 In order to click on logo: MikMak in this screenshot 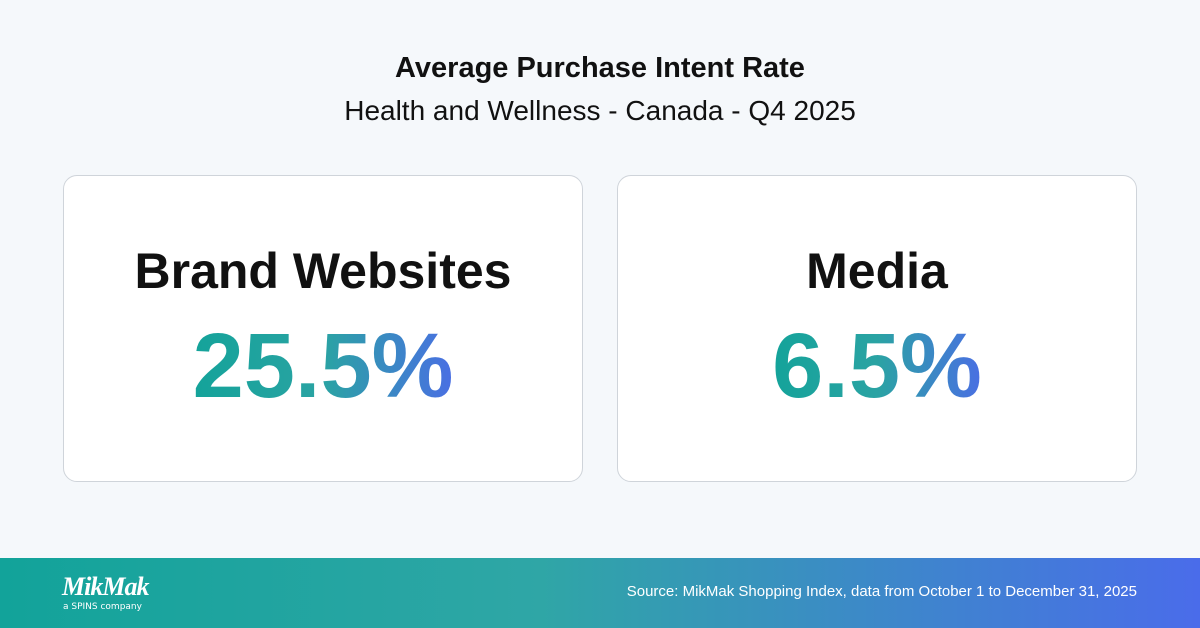, I will do `click(105, 586)`.